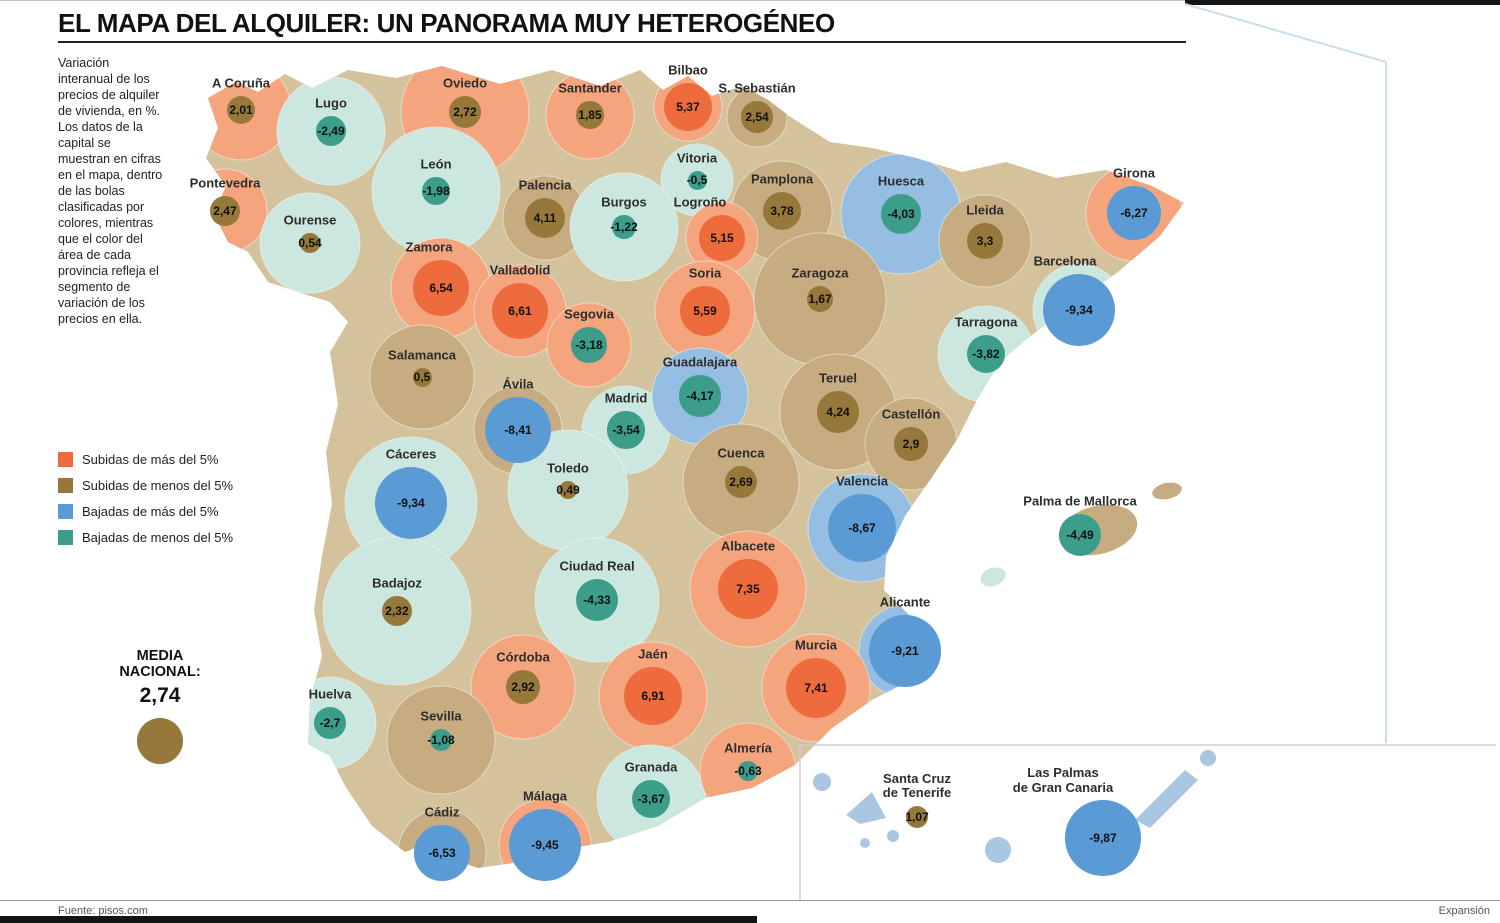  What do you see at coordinates (622, 42) in the screenshot?
I see `title-rule` at bounding box center [622, 42].